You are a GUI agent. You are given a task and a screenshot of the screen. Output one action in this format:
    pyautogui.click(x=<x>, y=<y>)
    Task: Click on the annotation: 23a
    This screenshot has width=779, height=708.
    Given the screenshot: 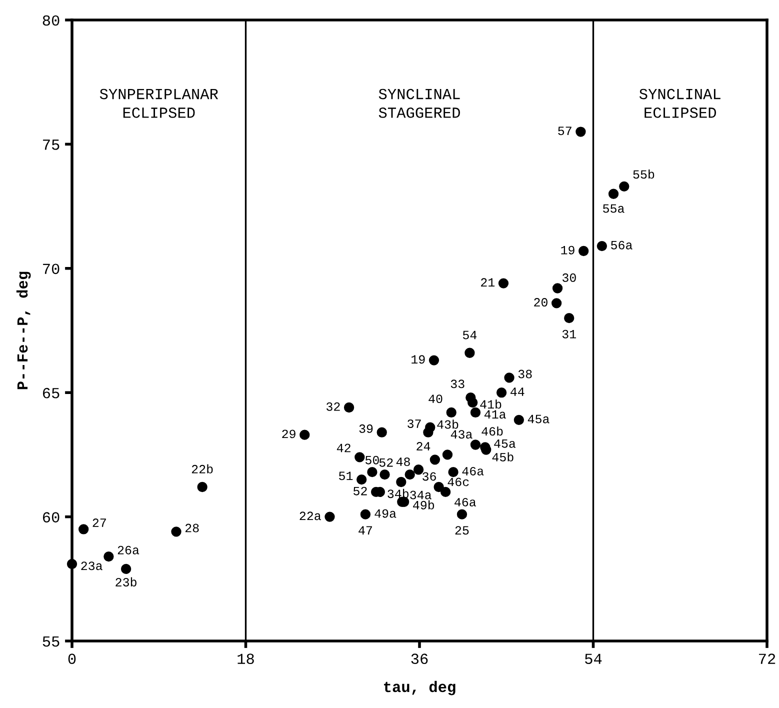 What is the action you would take?
    pyautogui.click(x=91, y=566)
    